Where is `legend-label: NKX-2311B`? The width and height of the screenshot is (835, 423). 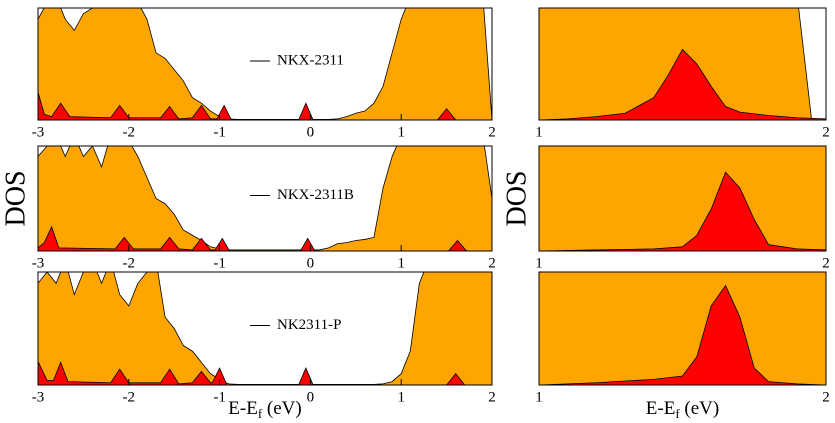
legend-label: NKX-2311B is located at coordinates (315, 195).